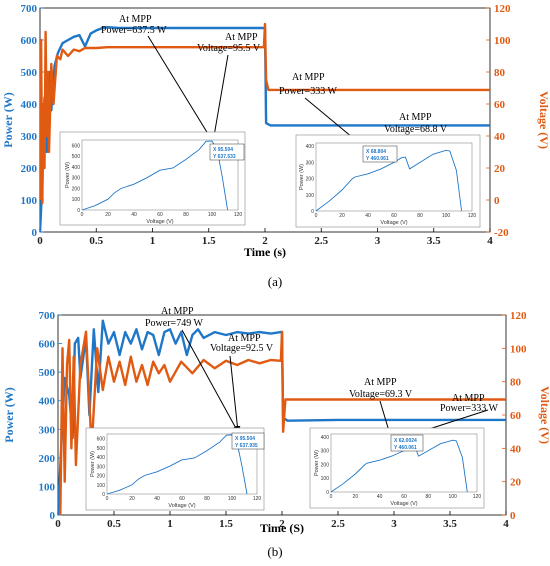 The image size is (550, 566). What do you see at coordinates (500, 137) in the screenshot?
I see `y-tick-label-right: 40` at bounding box center [500, 137].